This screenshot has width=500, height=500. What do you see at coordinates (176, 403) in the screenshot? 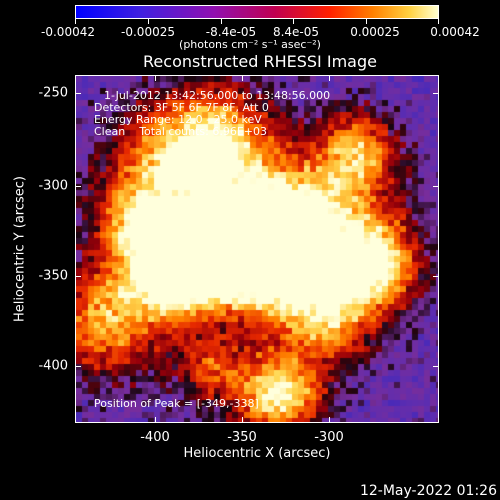
I see `peak-position-label: Position of Peak = [-349,-338]` at bounding box center [176, 403].